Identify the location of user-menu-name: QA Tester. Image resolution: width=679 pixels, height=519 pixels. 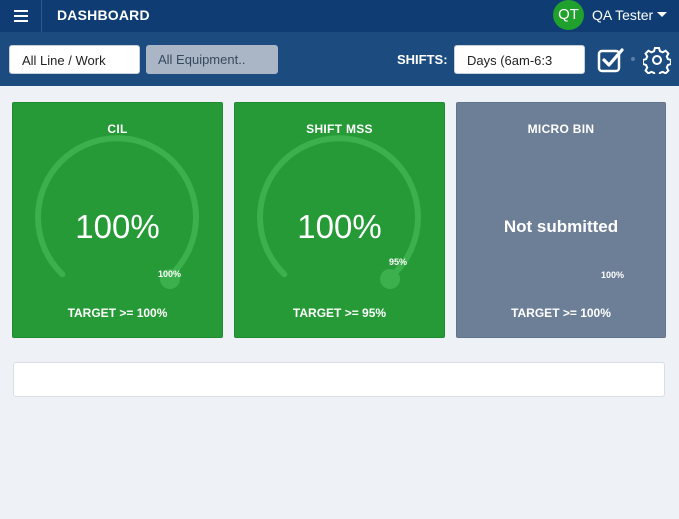
(623, 15).